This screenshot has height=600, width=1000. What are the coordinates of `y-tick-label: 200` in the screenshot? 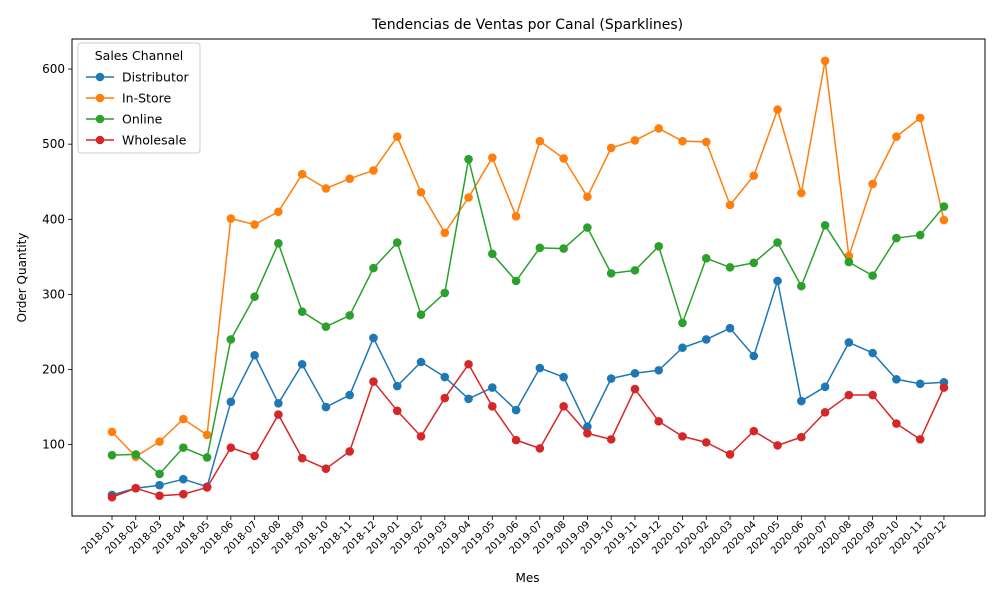 It's located at (53, 370).